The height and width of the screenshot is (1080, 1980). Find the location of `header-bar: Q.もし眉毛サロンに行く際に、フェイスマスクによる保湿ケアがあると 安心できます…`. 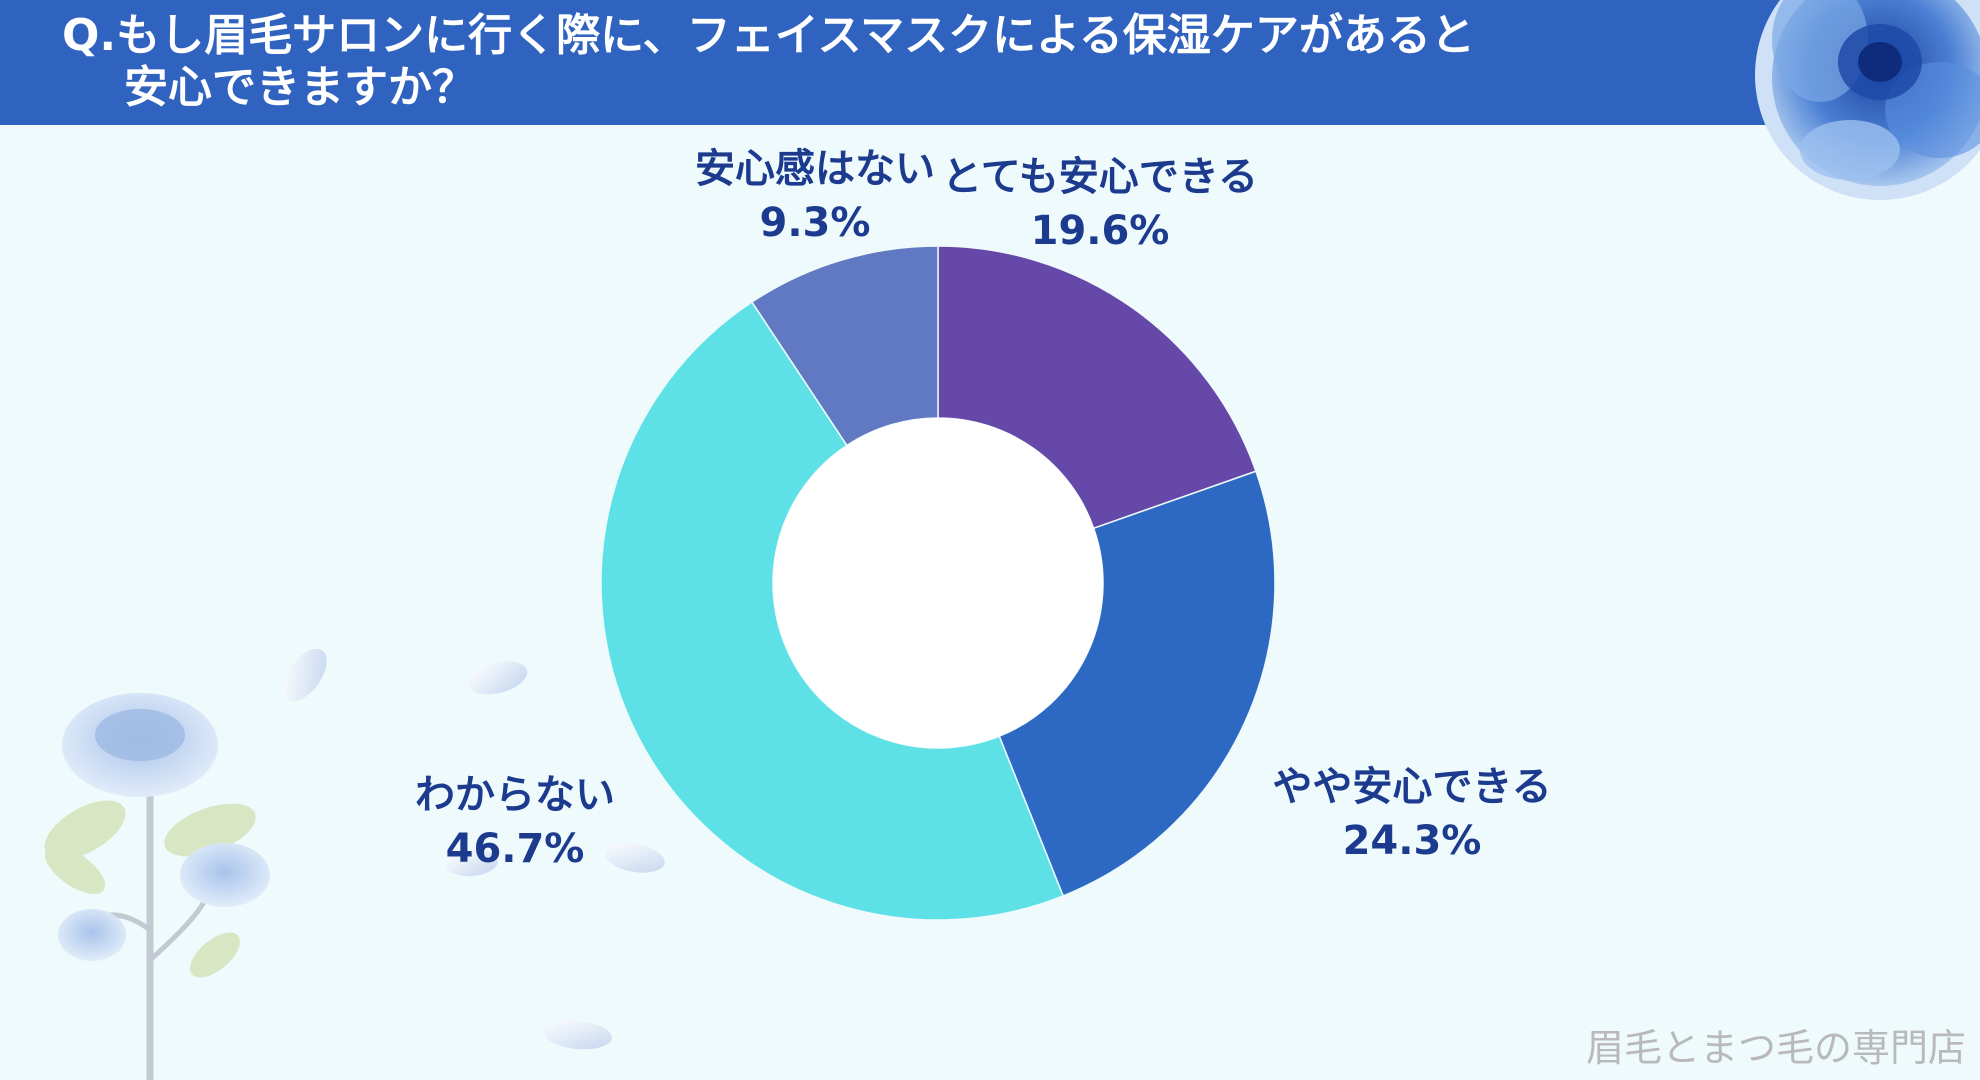

header-bar: Q.もし眉毛サロンに行く際に、フェイスマスクによる保湿ケアがあると 安心できます… is located at coordinates (990, 62).